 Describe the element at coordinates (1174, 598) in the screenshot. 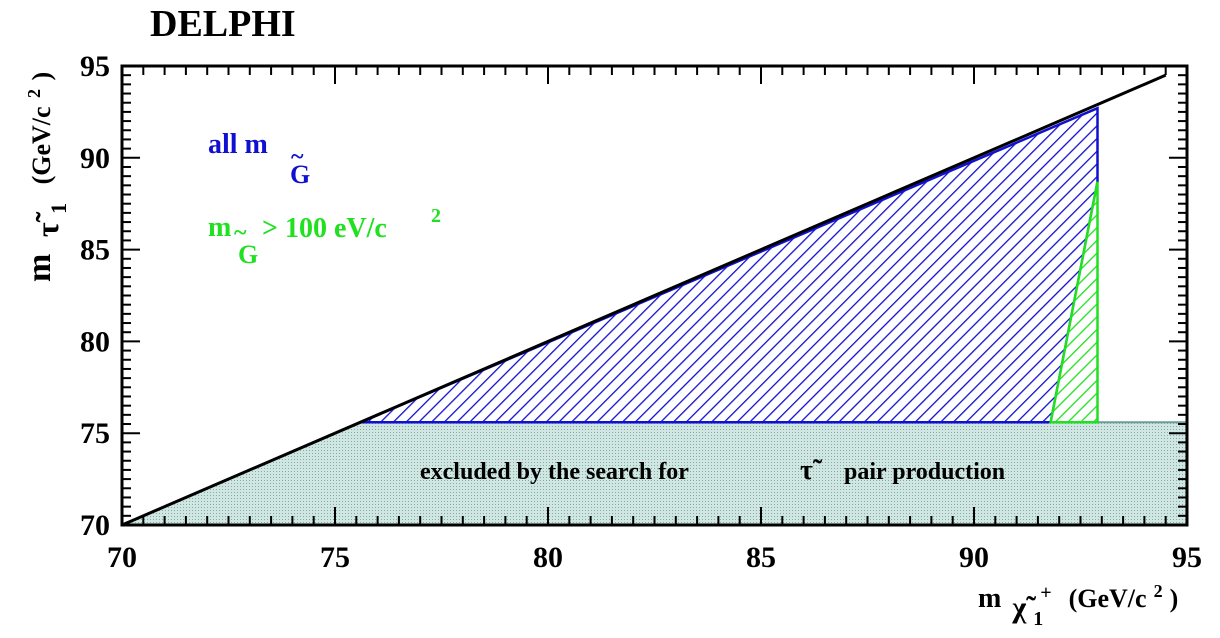

I see `xlabel-unit-close: )` at that location.